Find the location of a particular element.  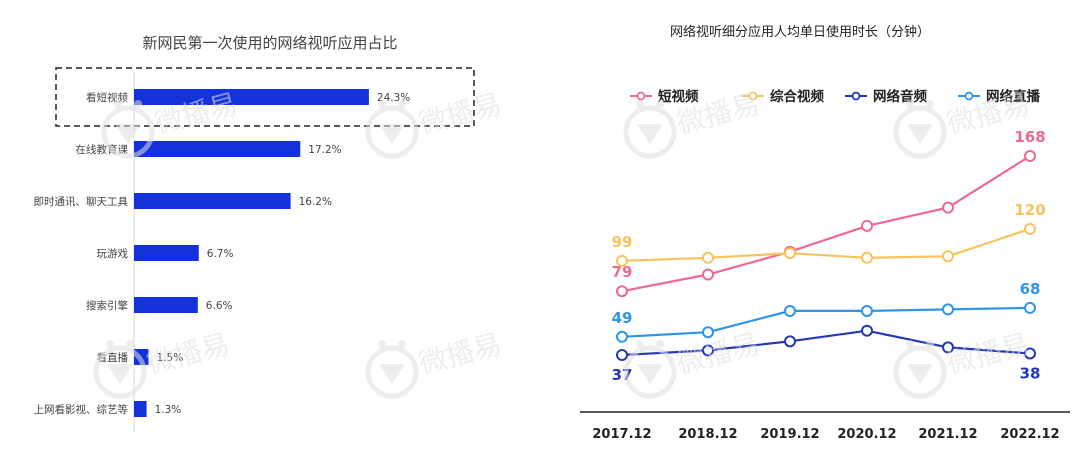

legend-label: 网络直播 is located at coordinates (1013, 96).